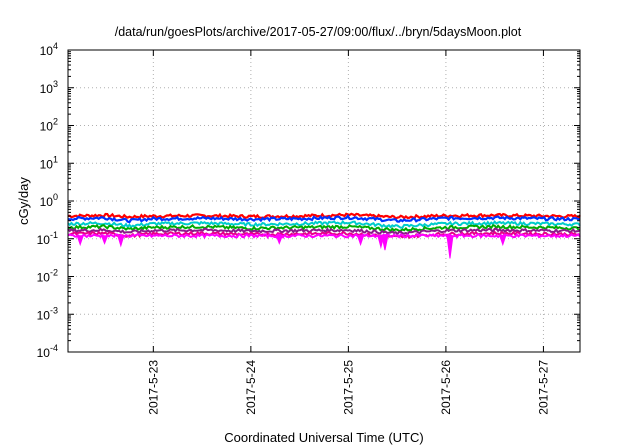 The width and height of the screenshot is (640, 448). Describe the element at coordinates (55, 159) in the screenshot. I see `y-tick-exponent: 1` at that location.